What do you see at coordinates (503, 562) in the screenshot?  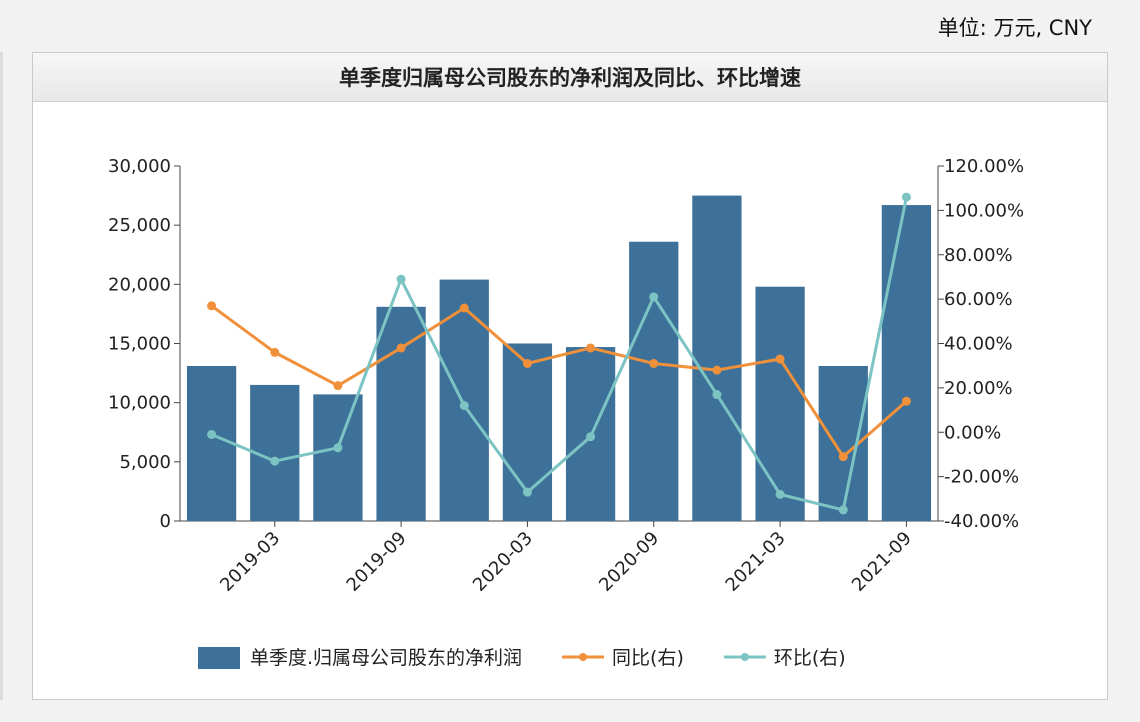 I see `x-tick-label: 2020-03` at bounding box center [503, 562].